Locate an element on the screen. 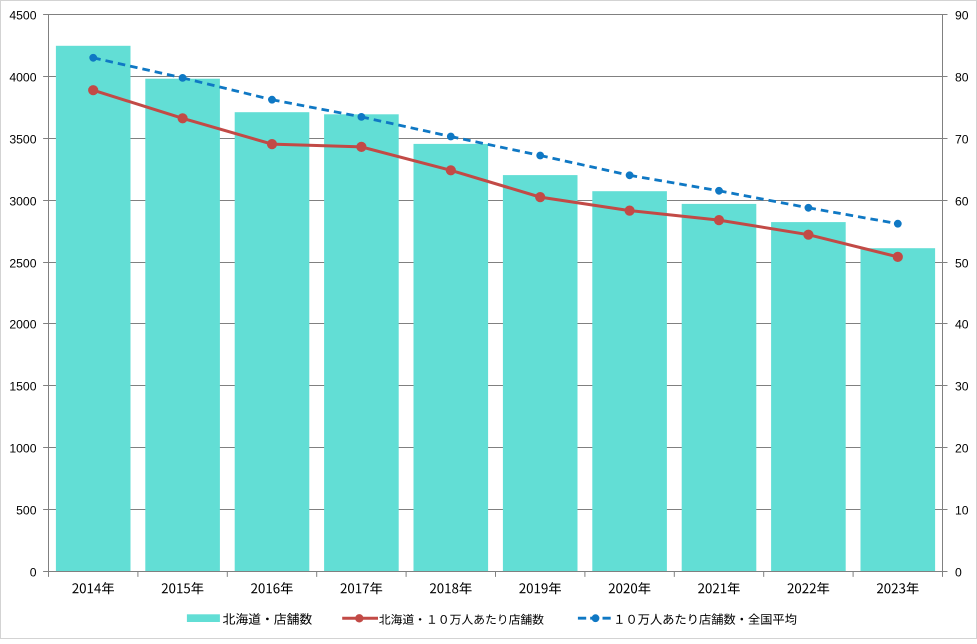 The image size is (977, 644). svg-text: 50 is located at coordinates (962, 263).